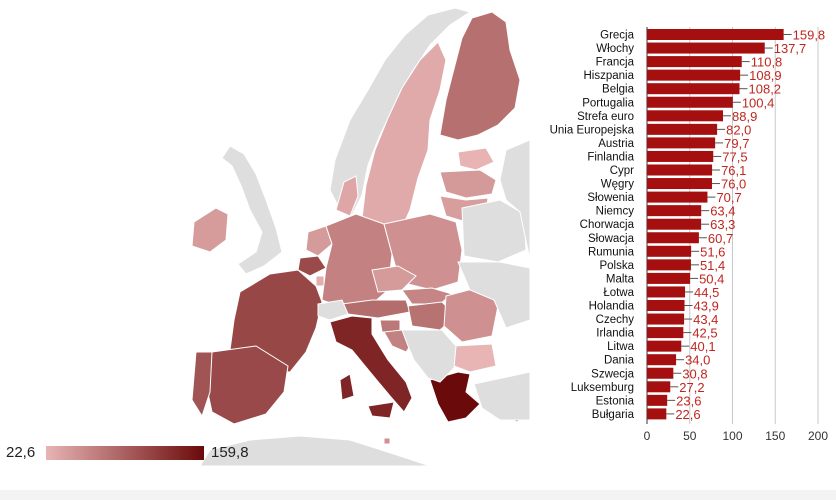 The image size is (836, 500). What do you see at coordinates (312, 266) in the screenshot?
I see `map-region-belgia` at bounding box center [312, 266].